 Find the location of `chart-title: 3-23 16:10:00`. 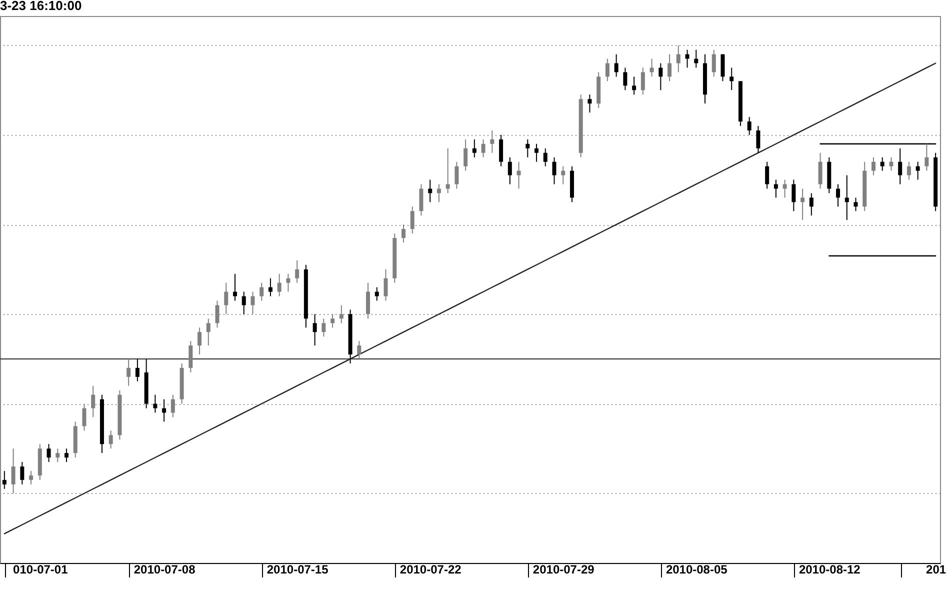

chart-title: 3-23 16:10:00 is located at coordinates (41, 6).